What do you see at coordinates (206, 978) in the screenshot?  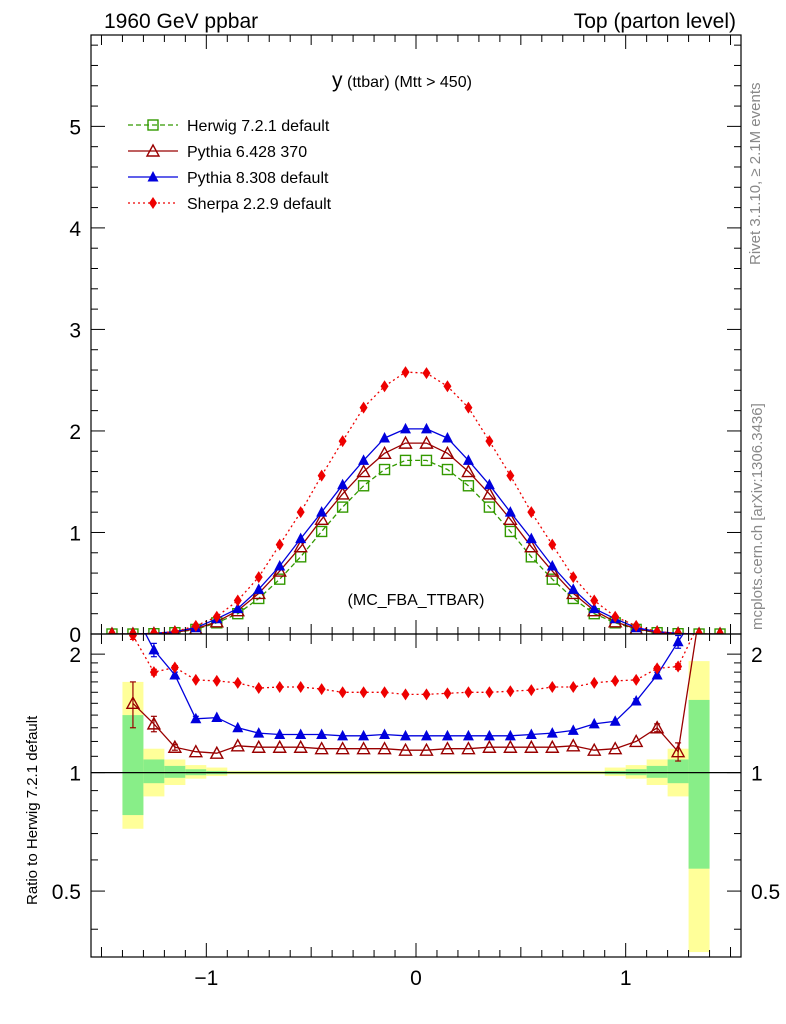 I see `ratio-xtick-label-0: −1` at bounding box center [206, 978].